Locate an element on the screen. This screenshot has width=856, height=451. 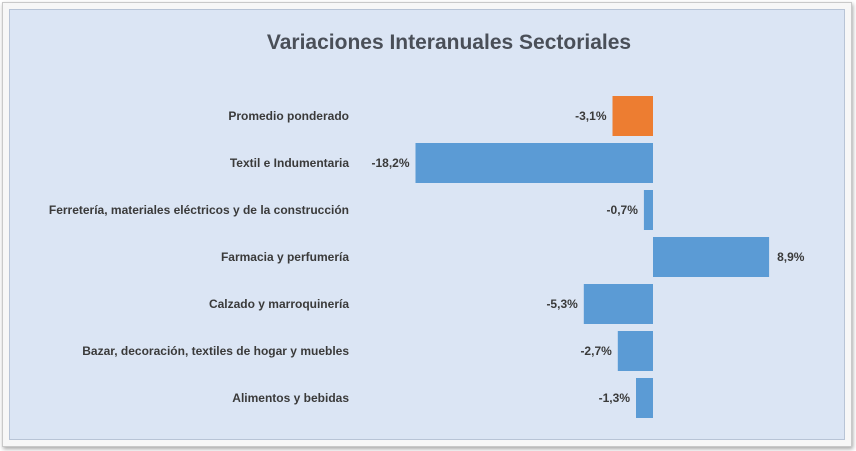
data-label-1: -3,1% is located at coordinates (591, 116).